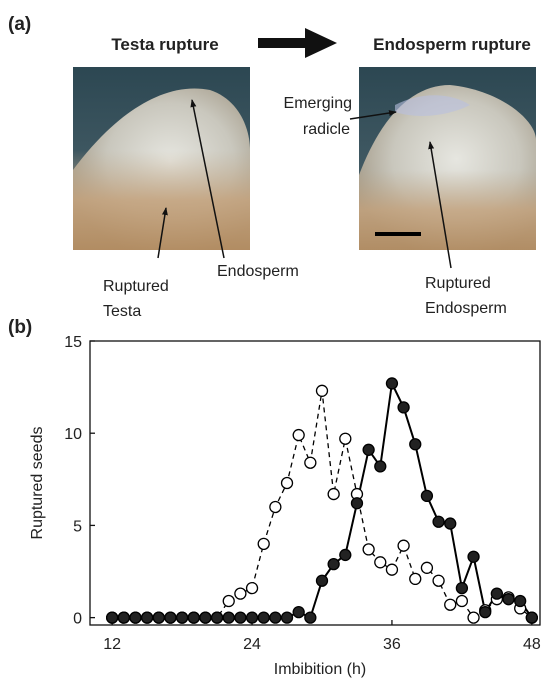 The height and width of the screenshot is (689, 554). I want to click on annotation: radicle, so click(326, 129).